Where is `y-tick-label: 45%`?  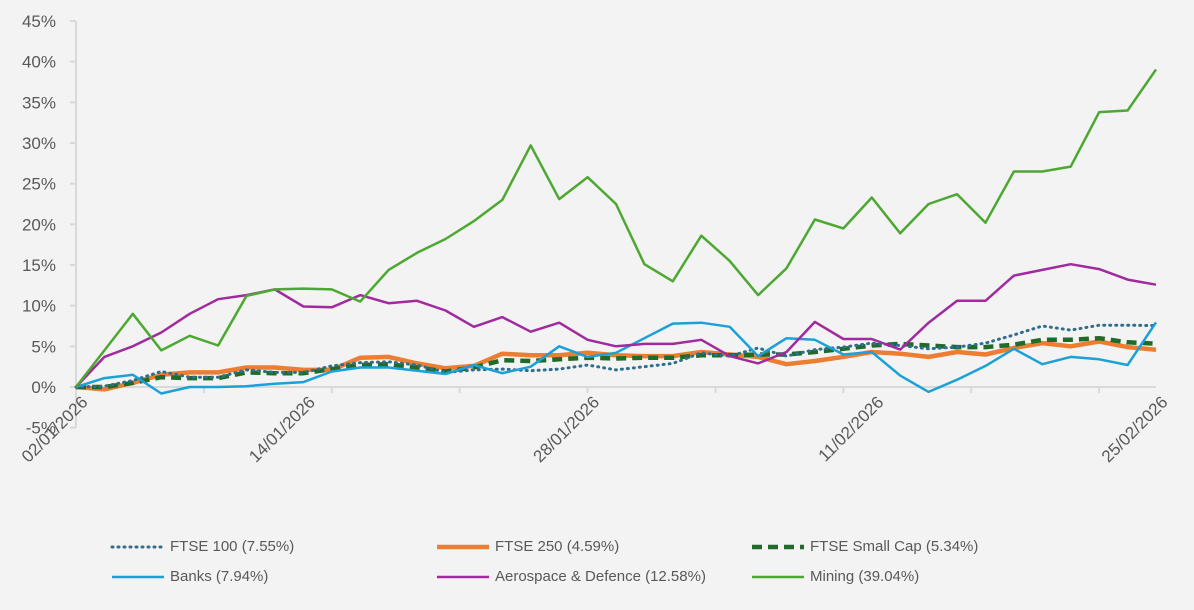
y-tick-label: 45% is located at coordinates (39, 21).